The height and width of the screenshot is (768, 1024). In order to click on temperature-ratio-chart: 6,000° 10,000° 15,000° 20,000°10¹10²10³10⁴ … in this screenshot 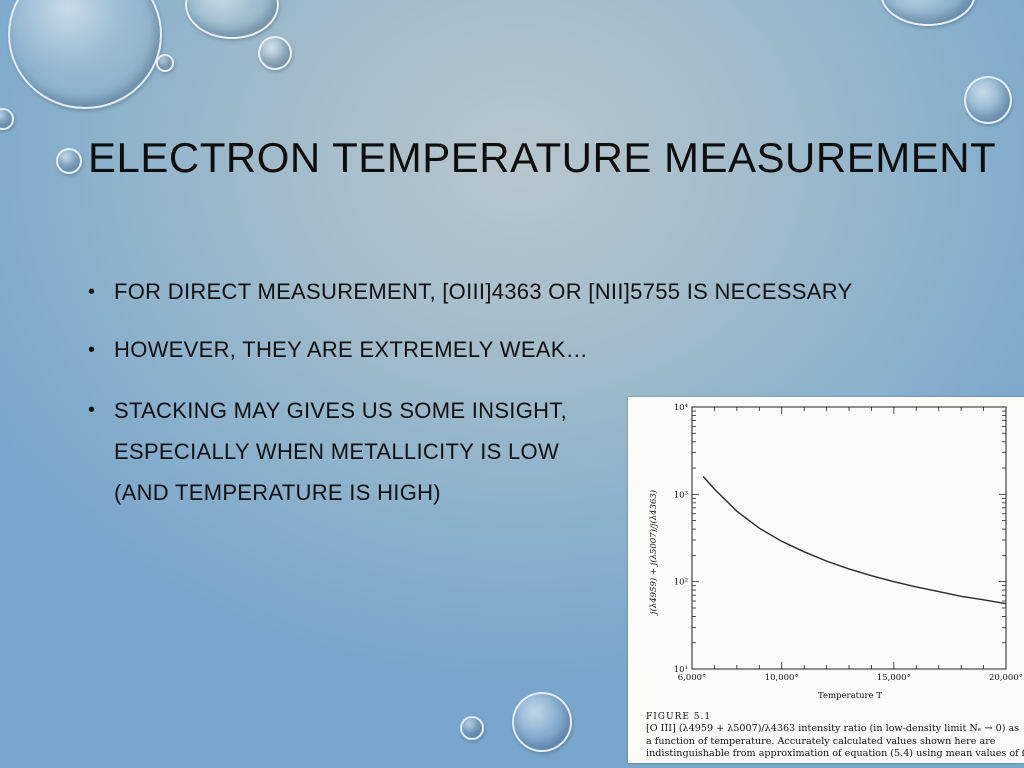, I will do `click(835, 552)`.